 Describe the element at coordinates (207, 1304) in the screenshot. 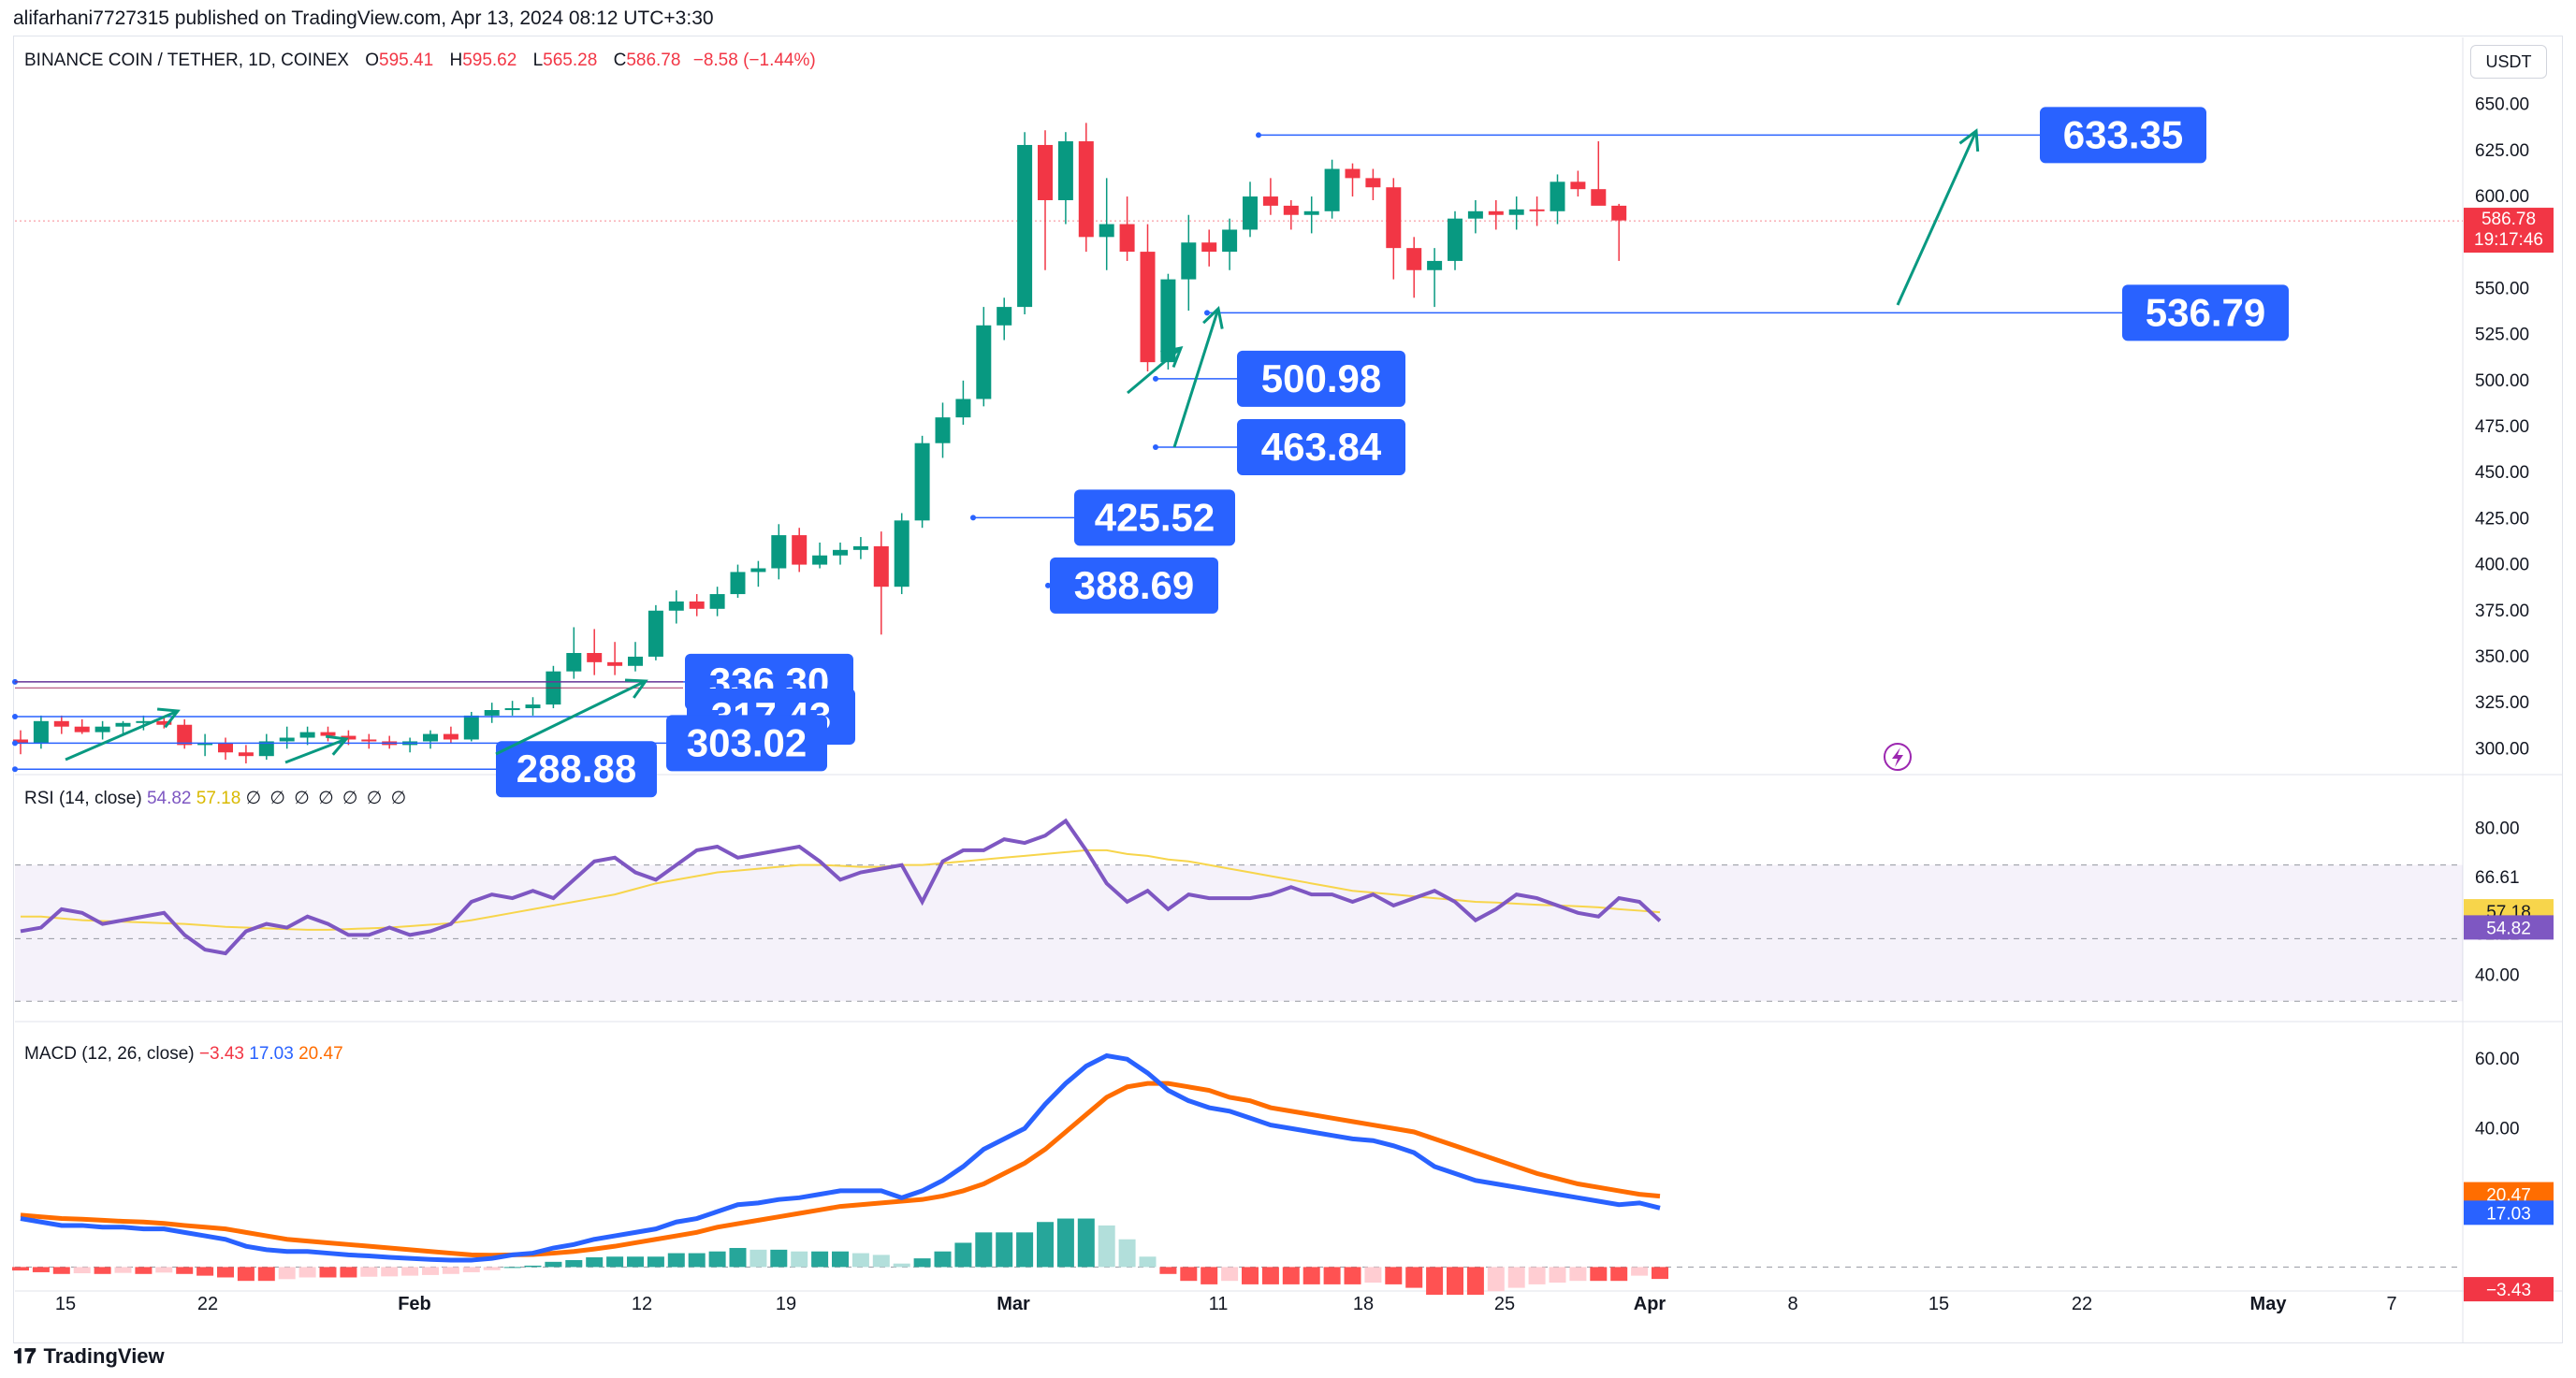

I see `x-tick-label: 22` at that location.